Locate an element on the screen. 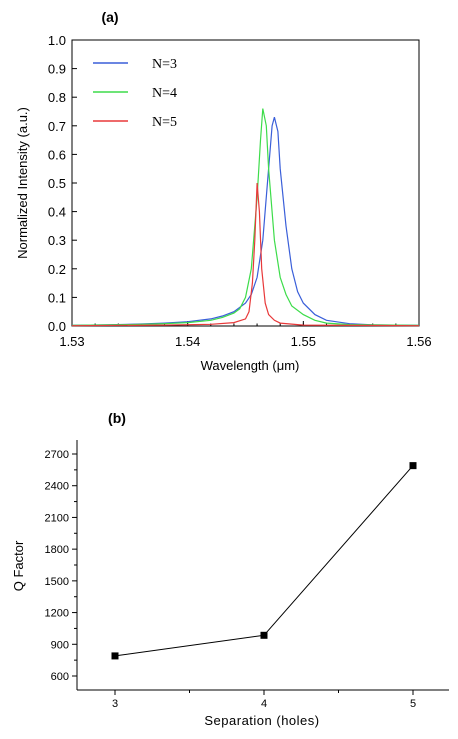  x-tick-label: 3 is located at coordinates (115, 704).